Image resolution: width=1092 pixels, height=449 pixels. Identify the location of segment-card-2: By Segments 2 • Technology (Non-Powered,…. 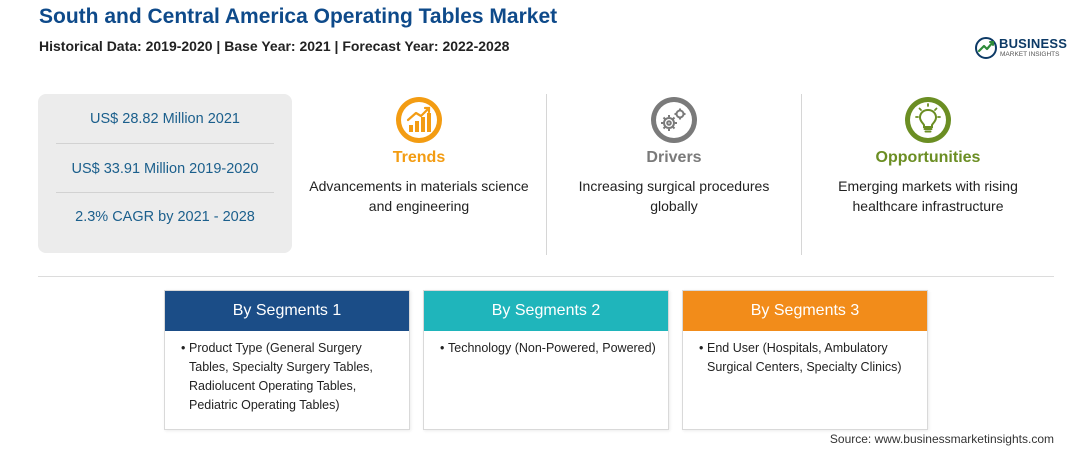
(546, 360).